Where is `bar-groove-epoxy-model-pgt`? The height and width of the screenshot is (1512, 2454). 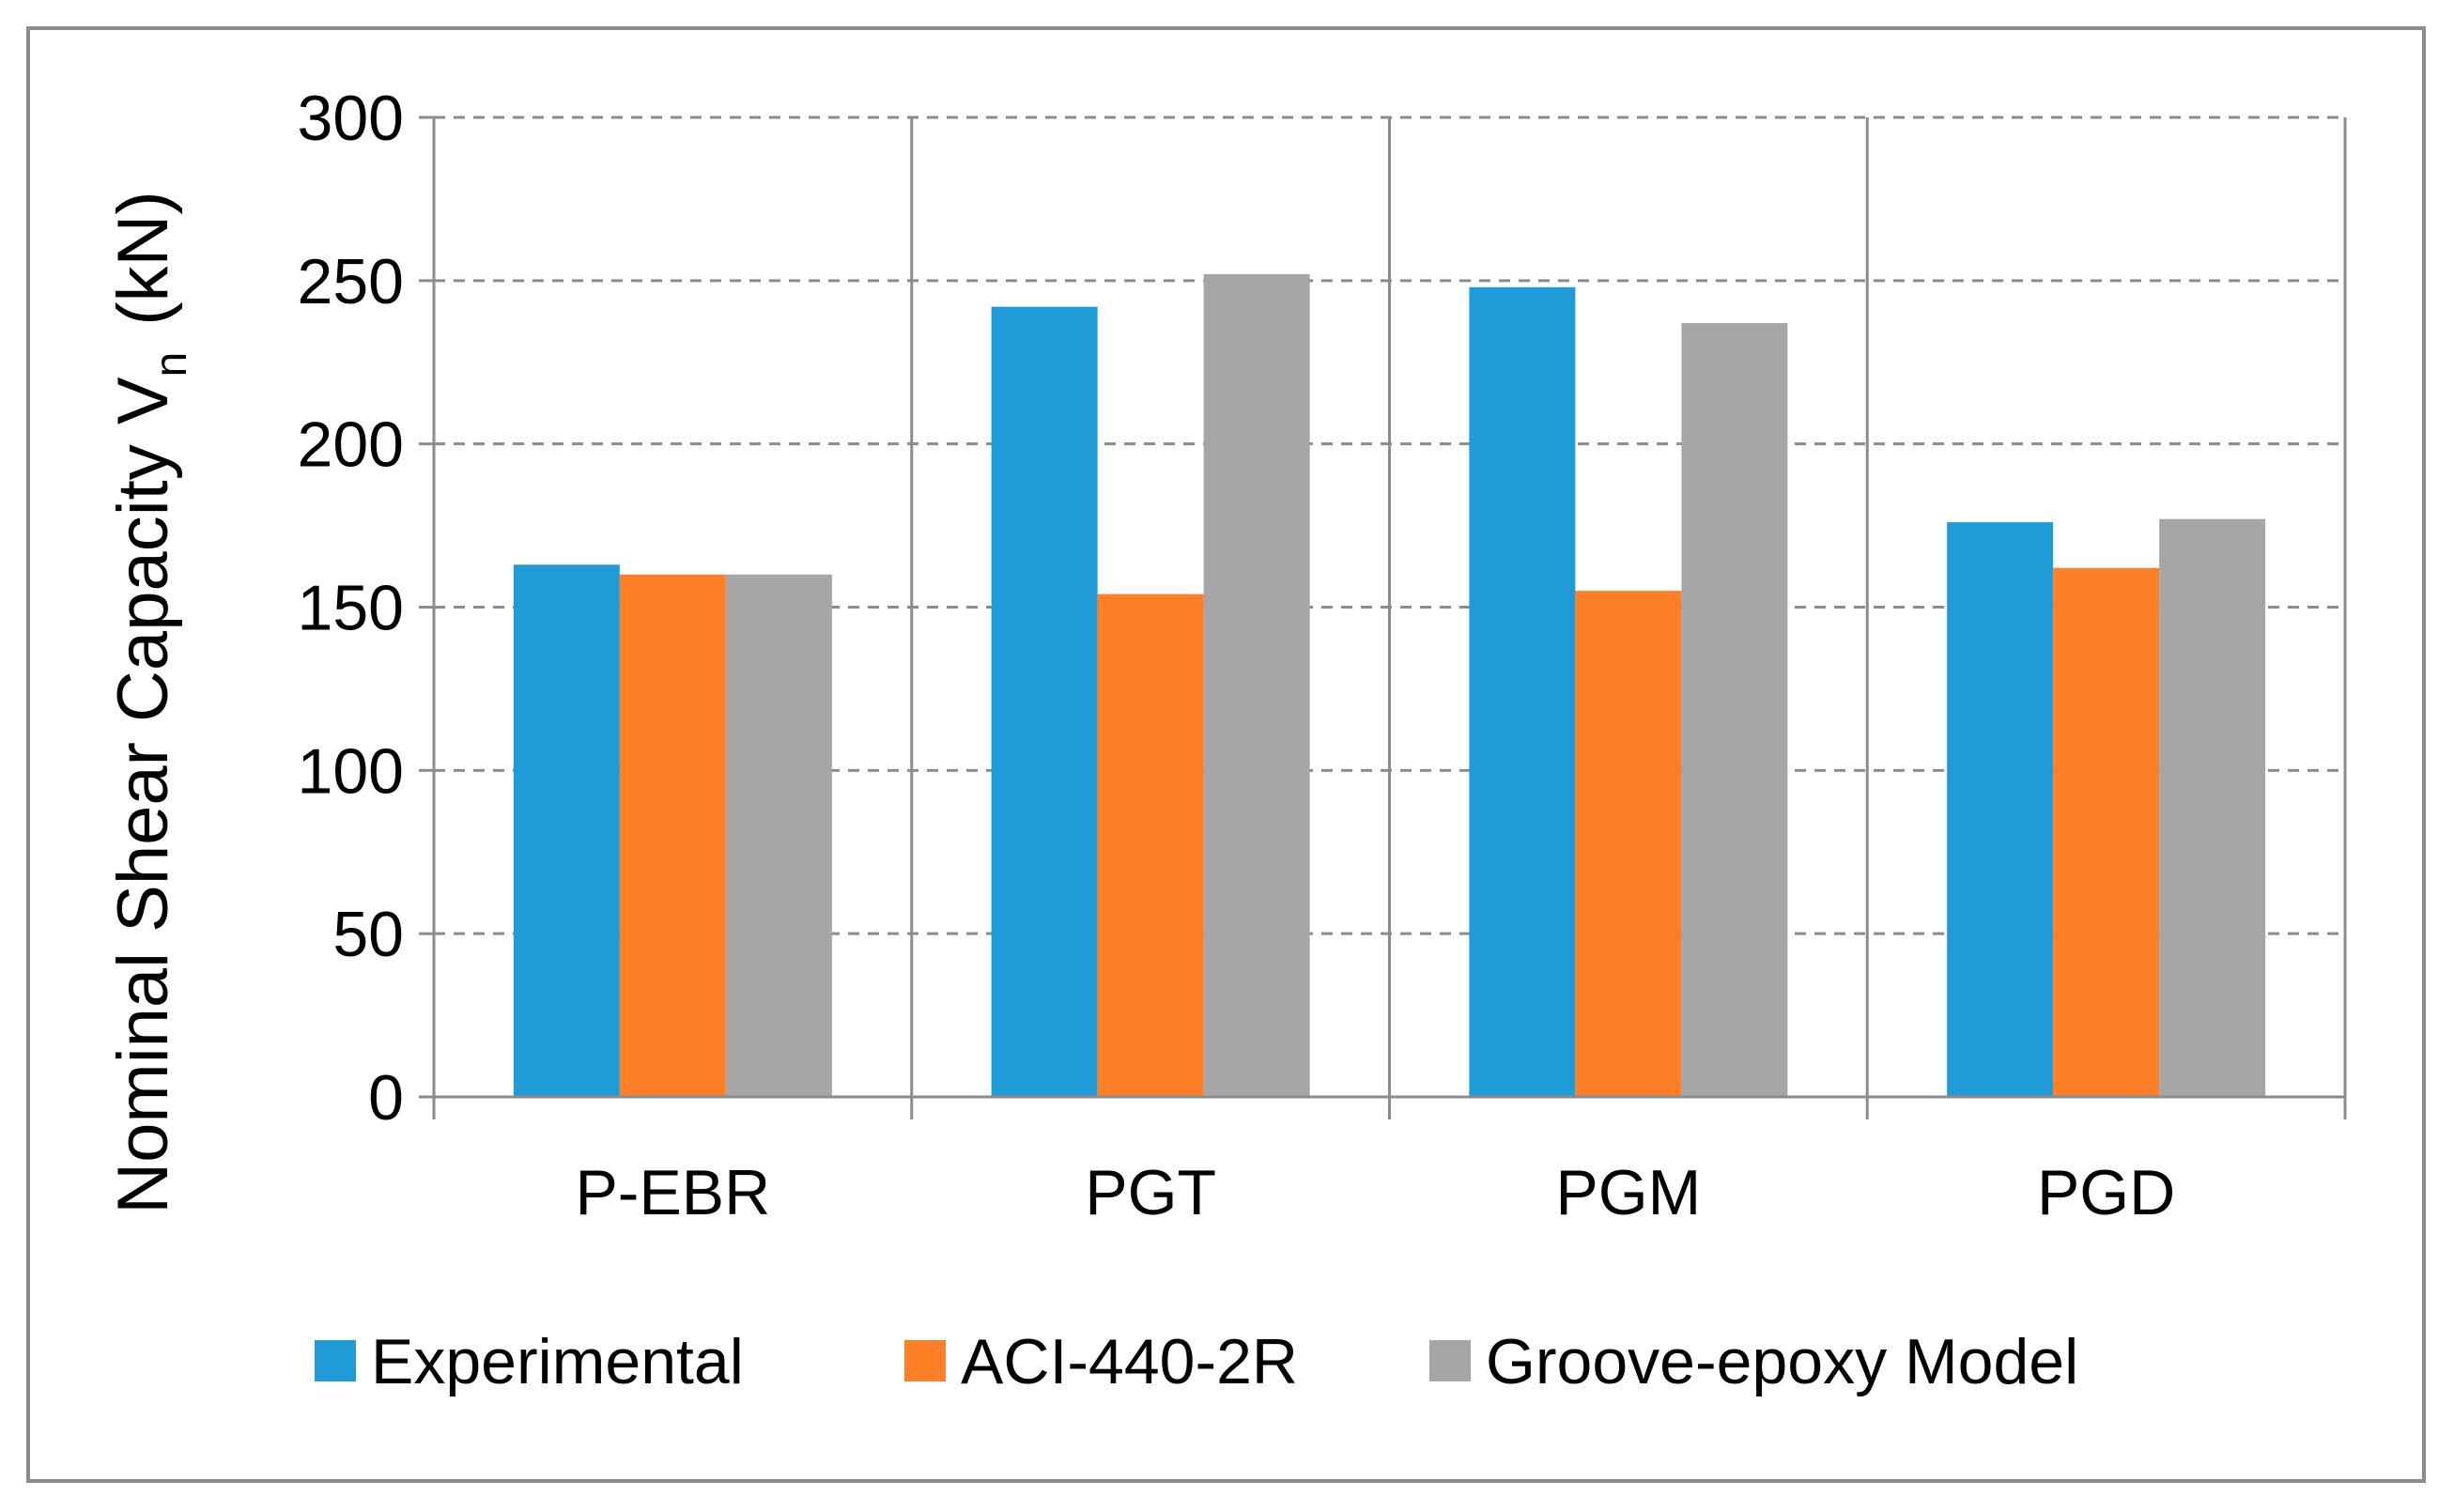 bar-groove-epoxy-model-pgt is located at coordinates (1256, 685).